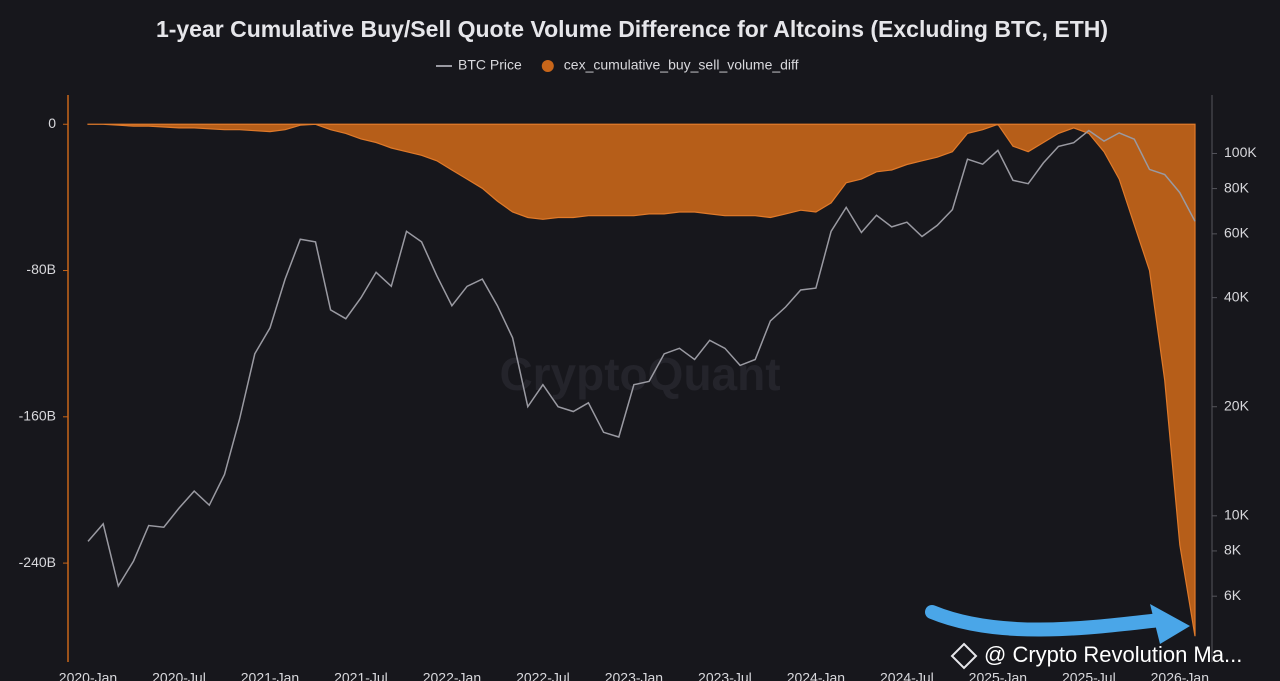 This screenshot has width=1280, height=681. Describe the element at coordinates (681, 65) in the screenshot. I see `legend-label: cex_cumulative_buy_sell_volume_diff` at that location.